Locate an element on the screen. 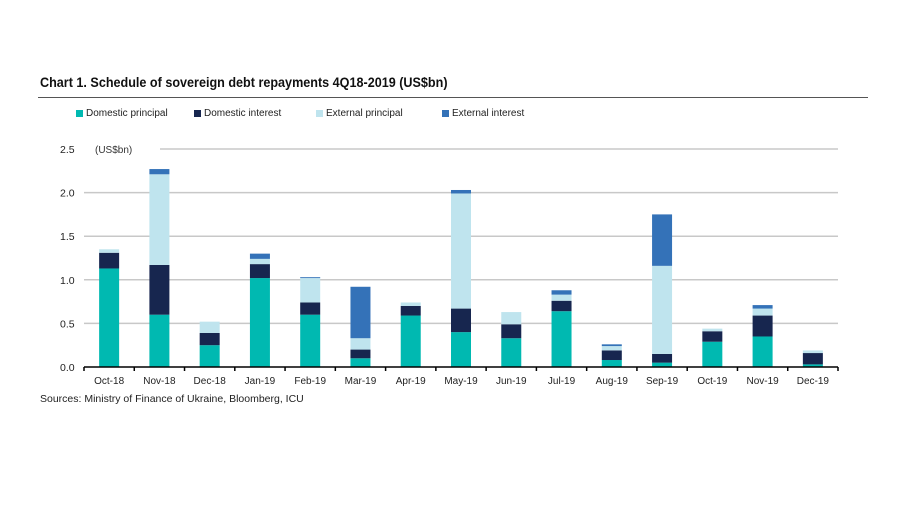  y-axis-unit-label: (US$bn) is located at coordinates (113, 150).